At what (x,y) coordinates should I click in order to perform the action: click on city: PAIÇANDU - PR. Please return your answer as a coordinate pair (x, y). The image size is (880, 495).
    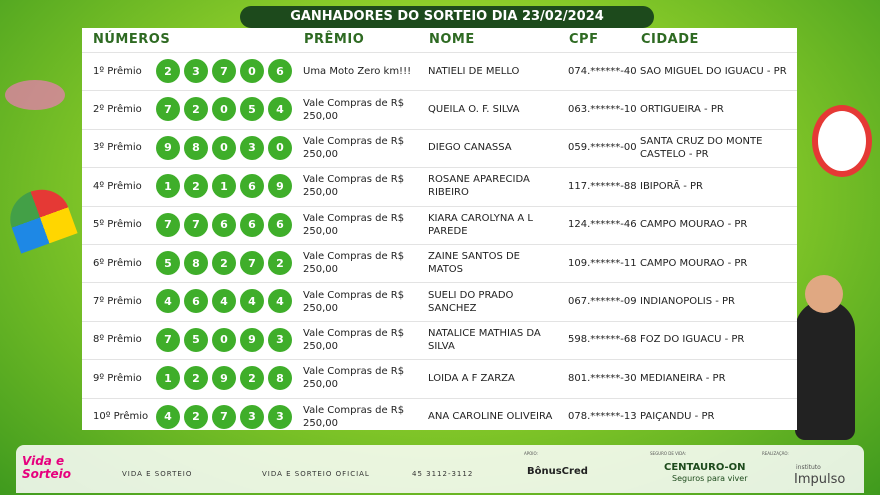
    Looking at the image, I should click on (677, 417).